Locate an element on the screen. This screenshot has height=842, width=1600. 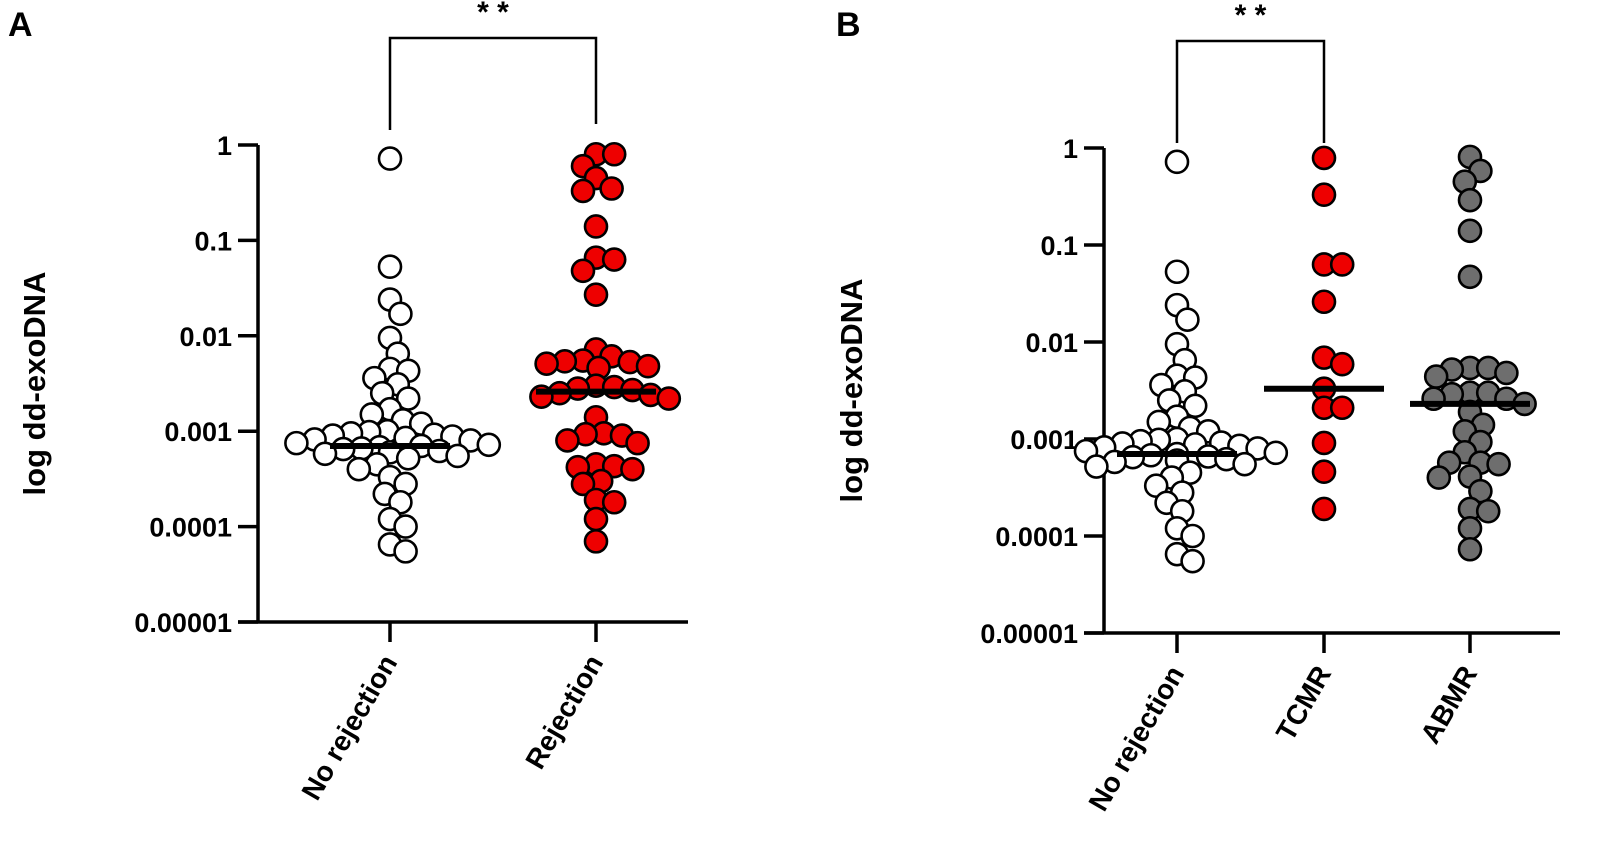
x-tick-label: ABMR is located at coordinates (1448, 705).